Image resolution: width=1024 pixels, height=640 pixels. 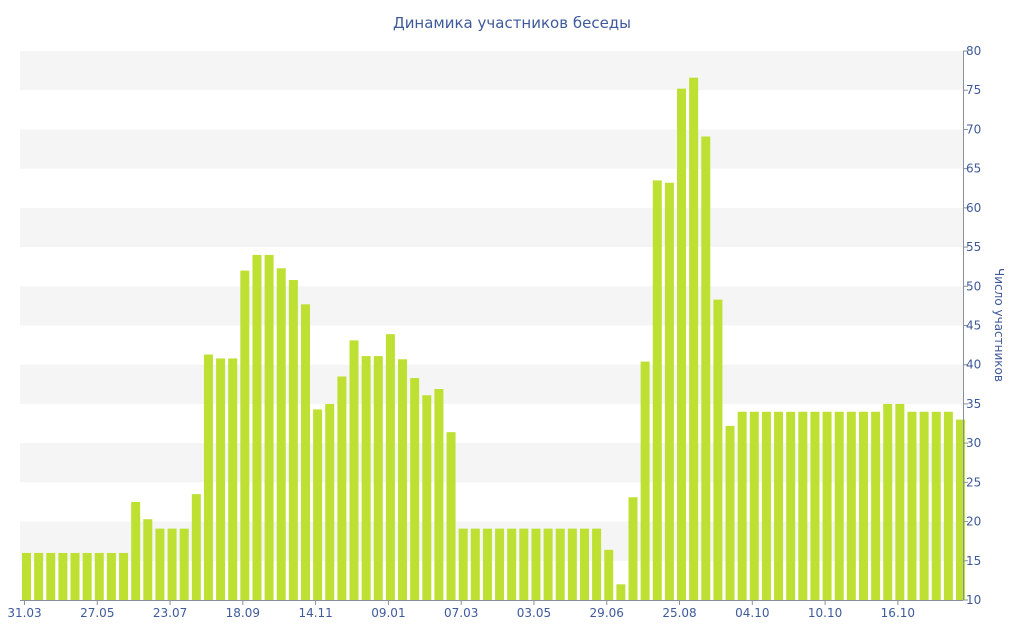 I want to click on y-tick-label: 50, so click(x=973, y=286).